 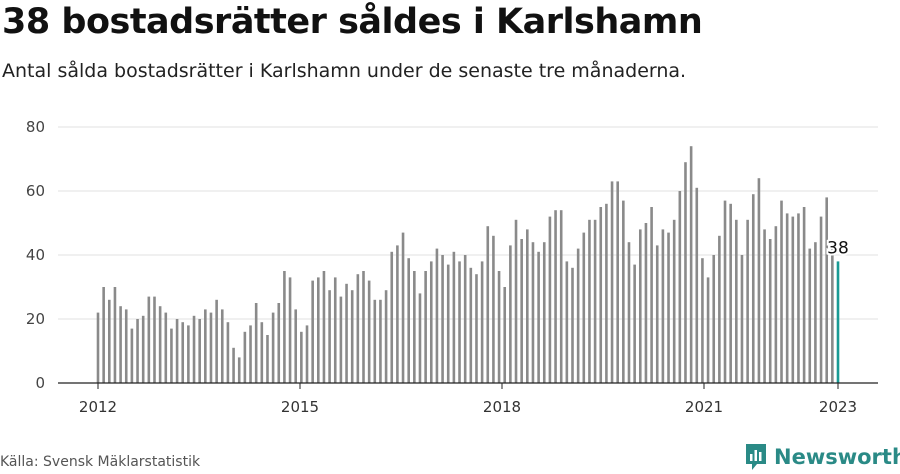 What do you see at coordinates (98, 407) in the screenshot?
I see `x-tick-label: 2012` at bounding box center [98, 407].